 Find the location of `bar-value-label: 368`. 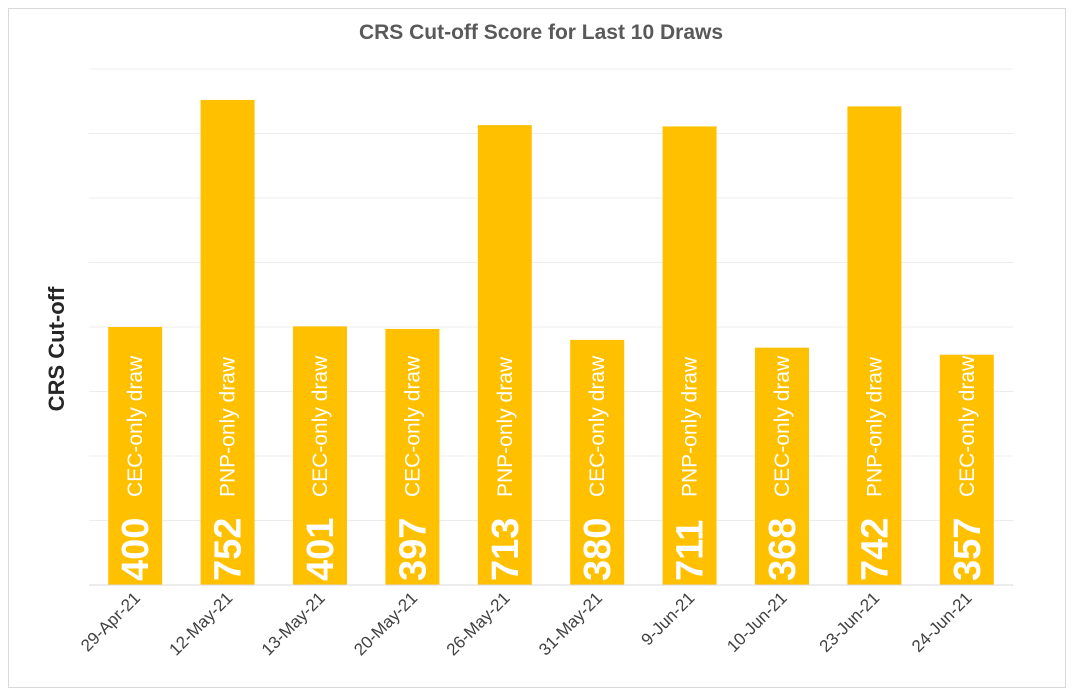

bar-value-label: 368 is located at coordinates (783, 549).